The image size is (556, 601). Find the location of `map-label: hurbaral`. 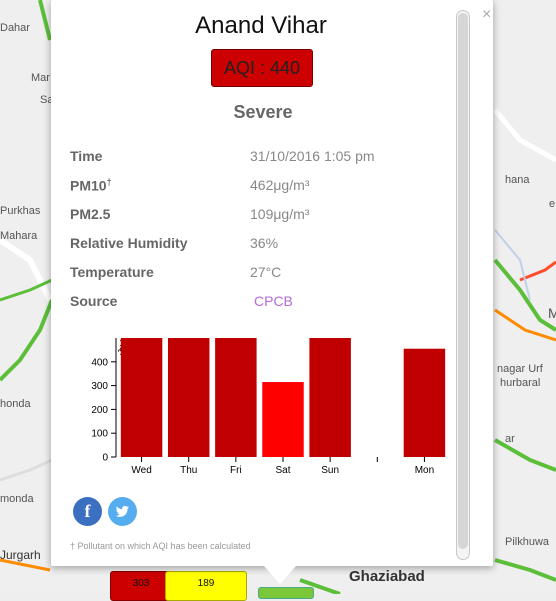

map-label: hurbaral is located at coordinates (520, 383).